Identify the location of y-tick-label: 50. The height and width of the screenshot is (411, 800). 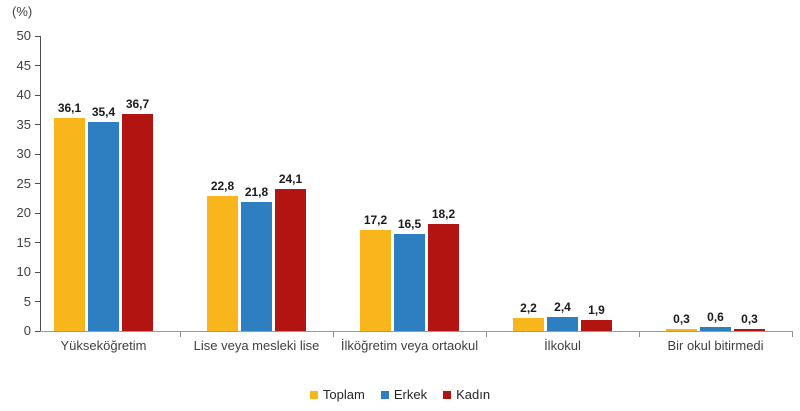
(23, 35).